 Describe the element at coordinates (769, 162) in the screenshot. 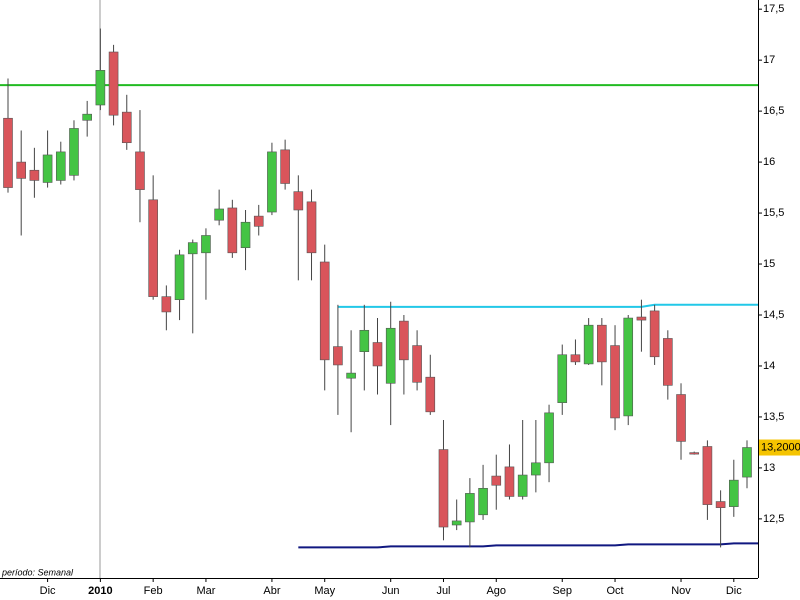

I see `y-tick-label: 16` at that location.